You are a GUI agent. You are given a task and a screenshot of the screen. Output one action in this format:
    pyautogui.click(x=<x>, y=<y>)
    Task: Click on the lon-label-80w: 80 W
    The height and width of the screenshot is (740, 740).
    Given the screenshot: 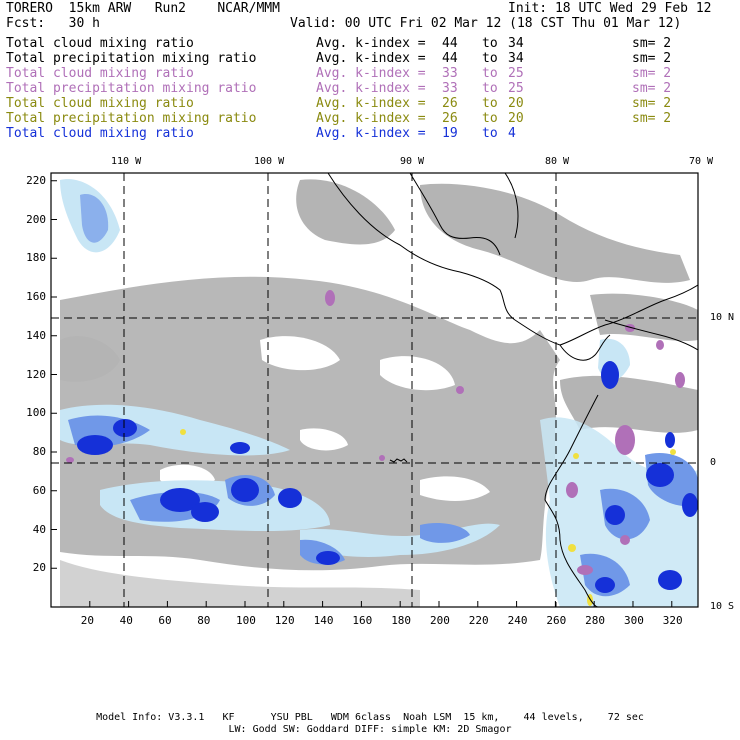 What is the action you would take?
    pyautogui.click(x=557, y=161)
    